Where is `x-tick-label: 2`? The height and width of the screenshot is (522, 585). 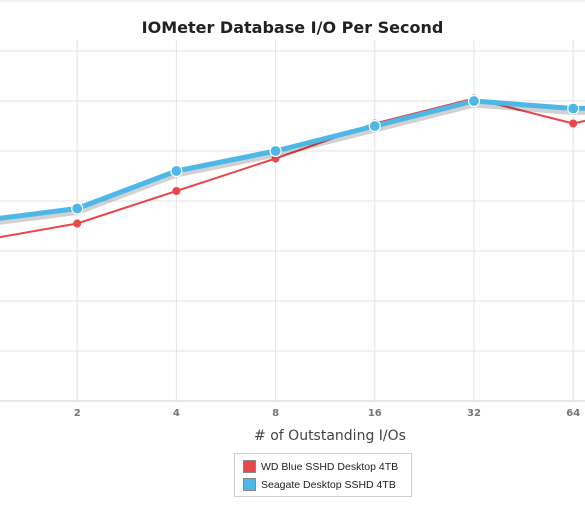 x-tick-label: 2 is located at coordinates (77, 413).